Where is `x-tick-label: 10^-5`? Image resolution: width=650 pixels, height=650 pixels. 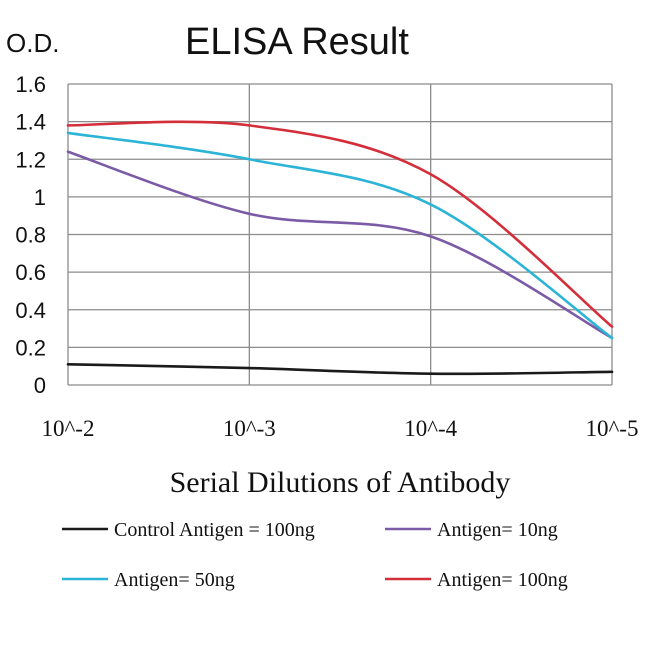
x-tick-label: 10^-5 is located at coordinates (612, 428).